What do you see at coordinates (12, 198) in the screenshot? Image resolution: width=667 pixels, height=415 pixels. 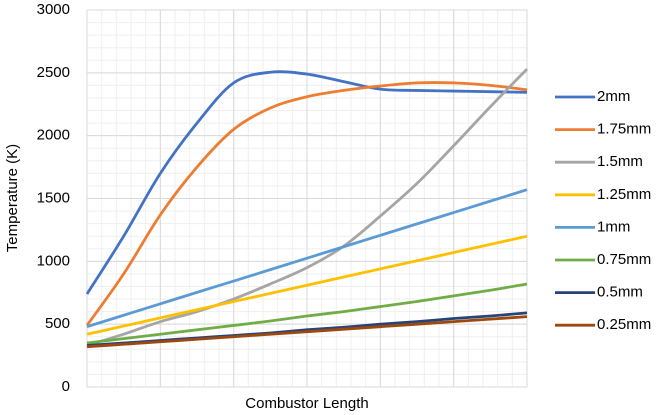 I see `y-axis-label: Temperature (K)` at bounding box center [12, 198].